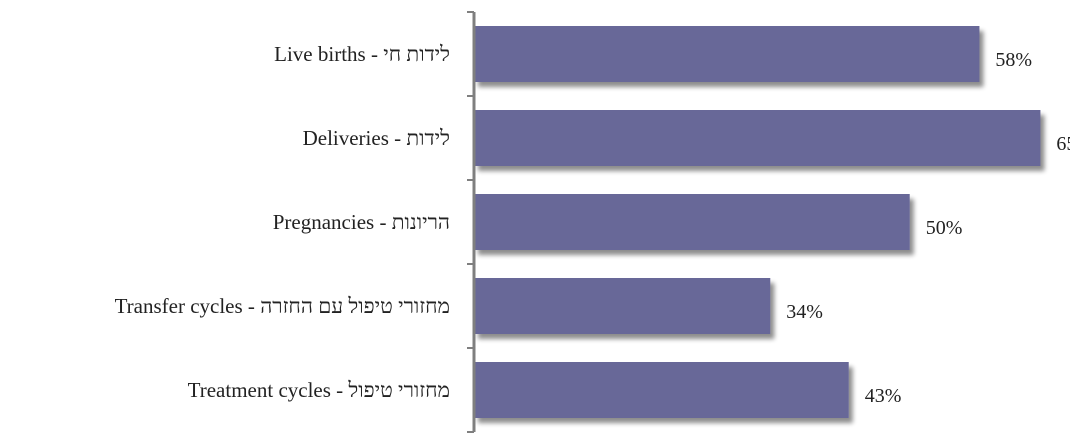 The image size is (1070, 439). Describe the element at coordinates (622, 306) in the screenshot. I see `bar-transfer-cycles` at that location.